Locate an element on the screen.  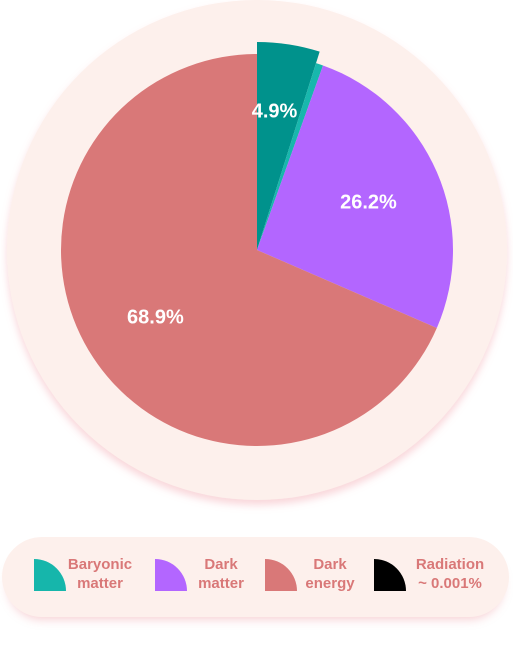
legend-item-dark-matter: Dark matter is located at coordinates (205, 575).